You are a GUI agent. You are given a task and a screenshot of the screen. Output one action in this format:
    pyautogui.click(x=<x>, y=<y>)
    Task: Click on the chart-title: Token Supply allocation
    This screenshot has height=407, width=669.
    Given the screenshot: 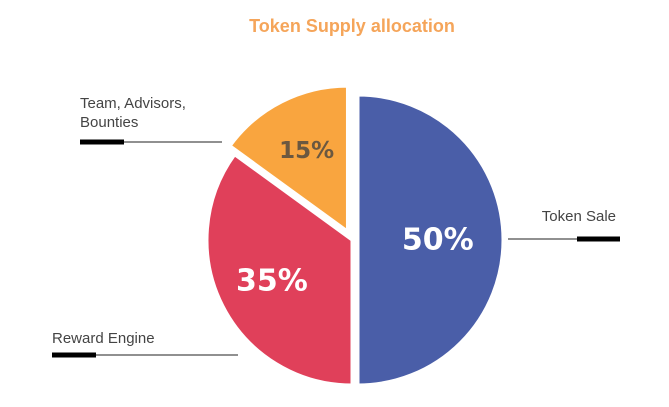 What is the action you would take?
    pyautogui.click(x=352, y=26)
    